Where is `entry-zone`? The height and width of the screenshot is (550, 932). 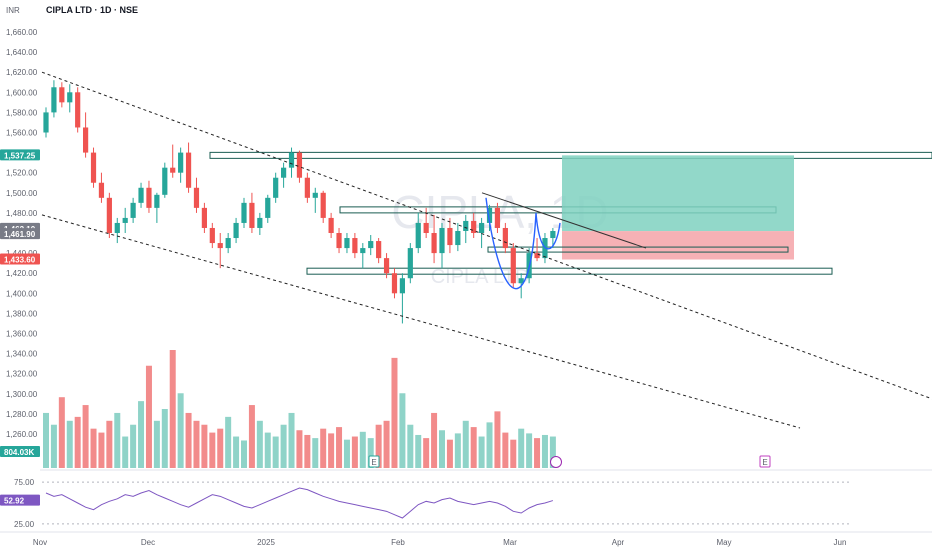
entry-zone is located at coordinates (638, 249).